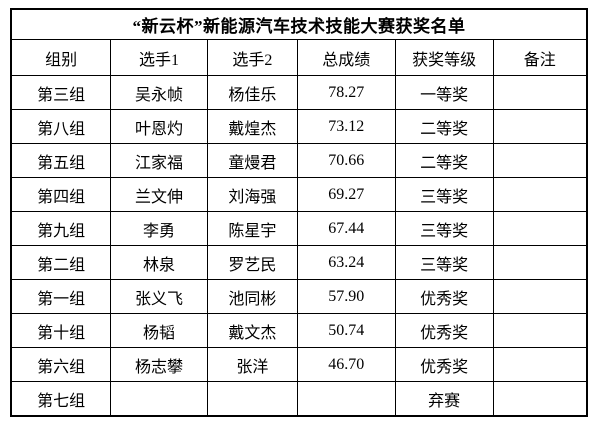 The height and width of the screenshot is (428, 600). What do you see at coordinates (444, 399) in the screenshot?
I see `cell-award: 弃赛` at bounding box center [444, 399].